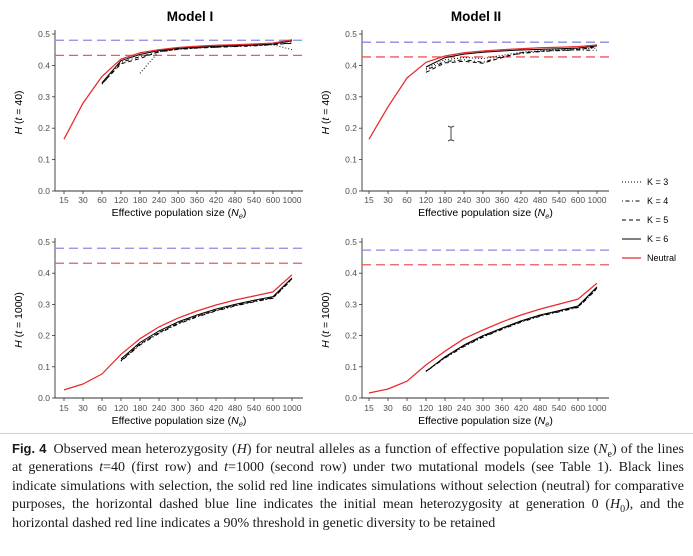 This screenshot has height=556, width=693. What do you see at coordinates (615, 505) in the screenshot?
I see `caption-symbol-h: H` at bounding box center [615, 505].